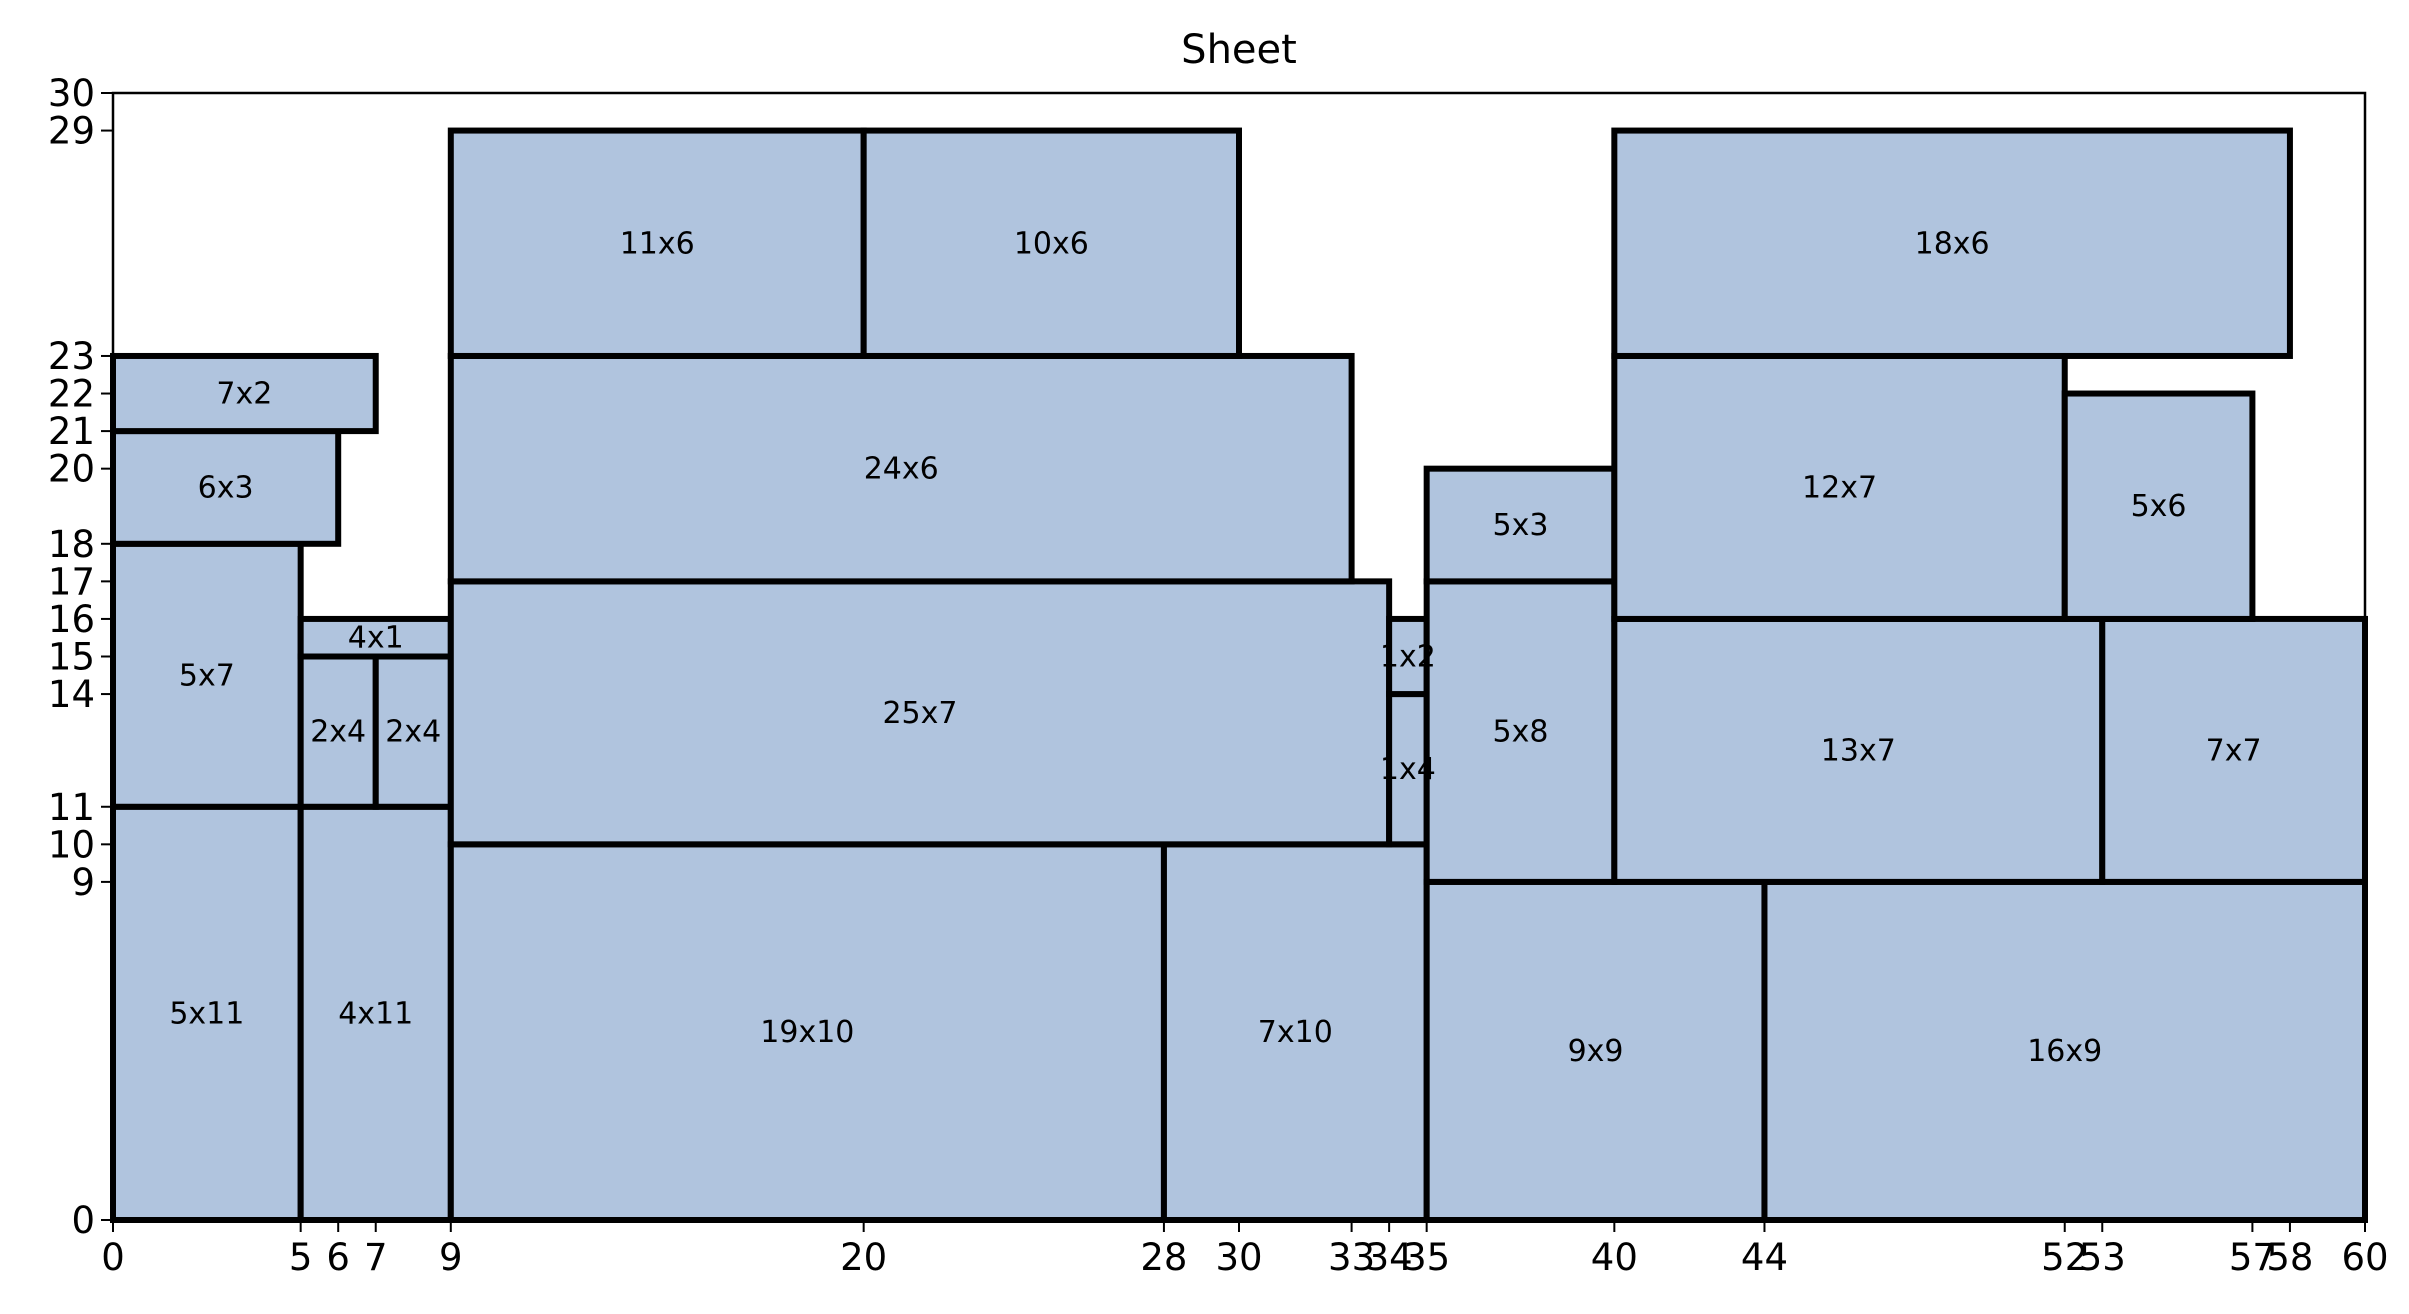 Image resolution: width=2409 pixels, height=1314 pixels. What do you see at coordinates (71, 394) in the screenshot?
I see `y-tick-label: 22` at bounding box center [71, 394].